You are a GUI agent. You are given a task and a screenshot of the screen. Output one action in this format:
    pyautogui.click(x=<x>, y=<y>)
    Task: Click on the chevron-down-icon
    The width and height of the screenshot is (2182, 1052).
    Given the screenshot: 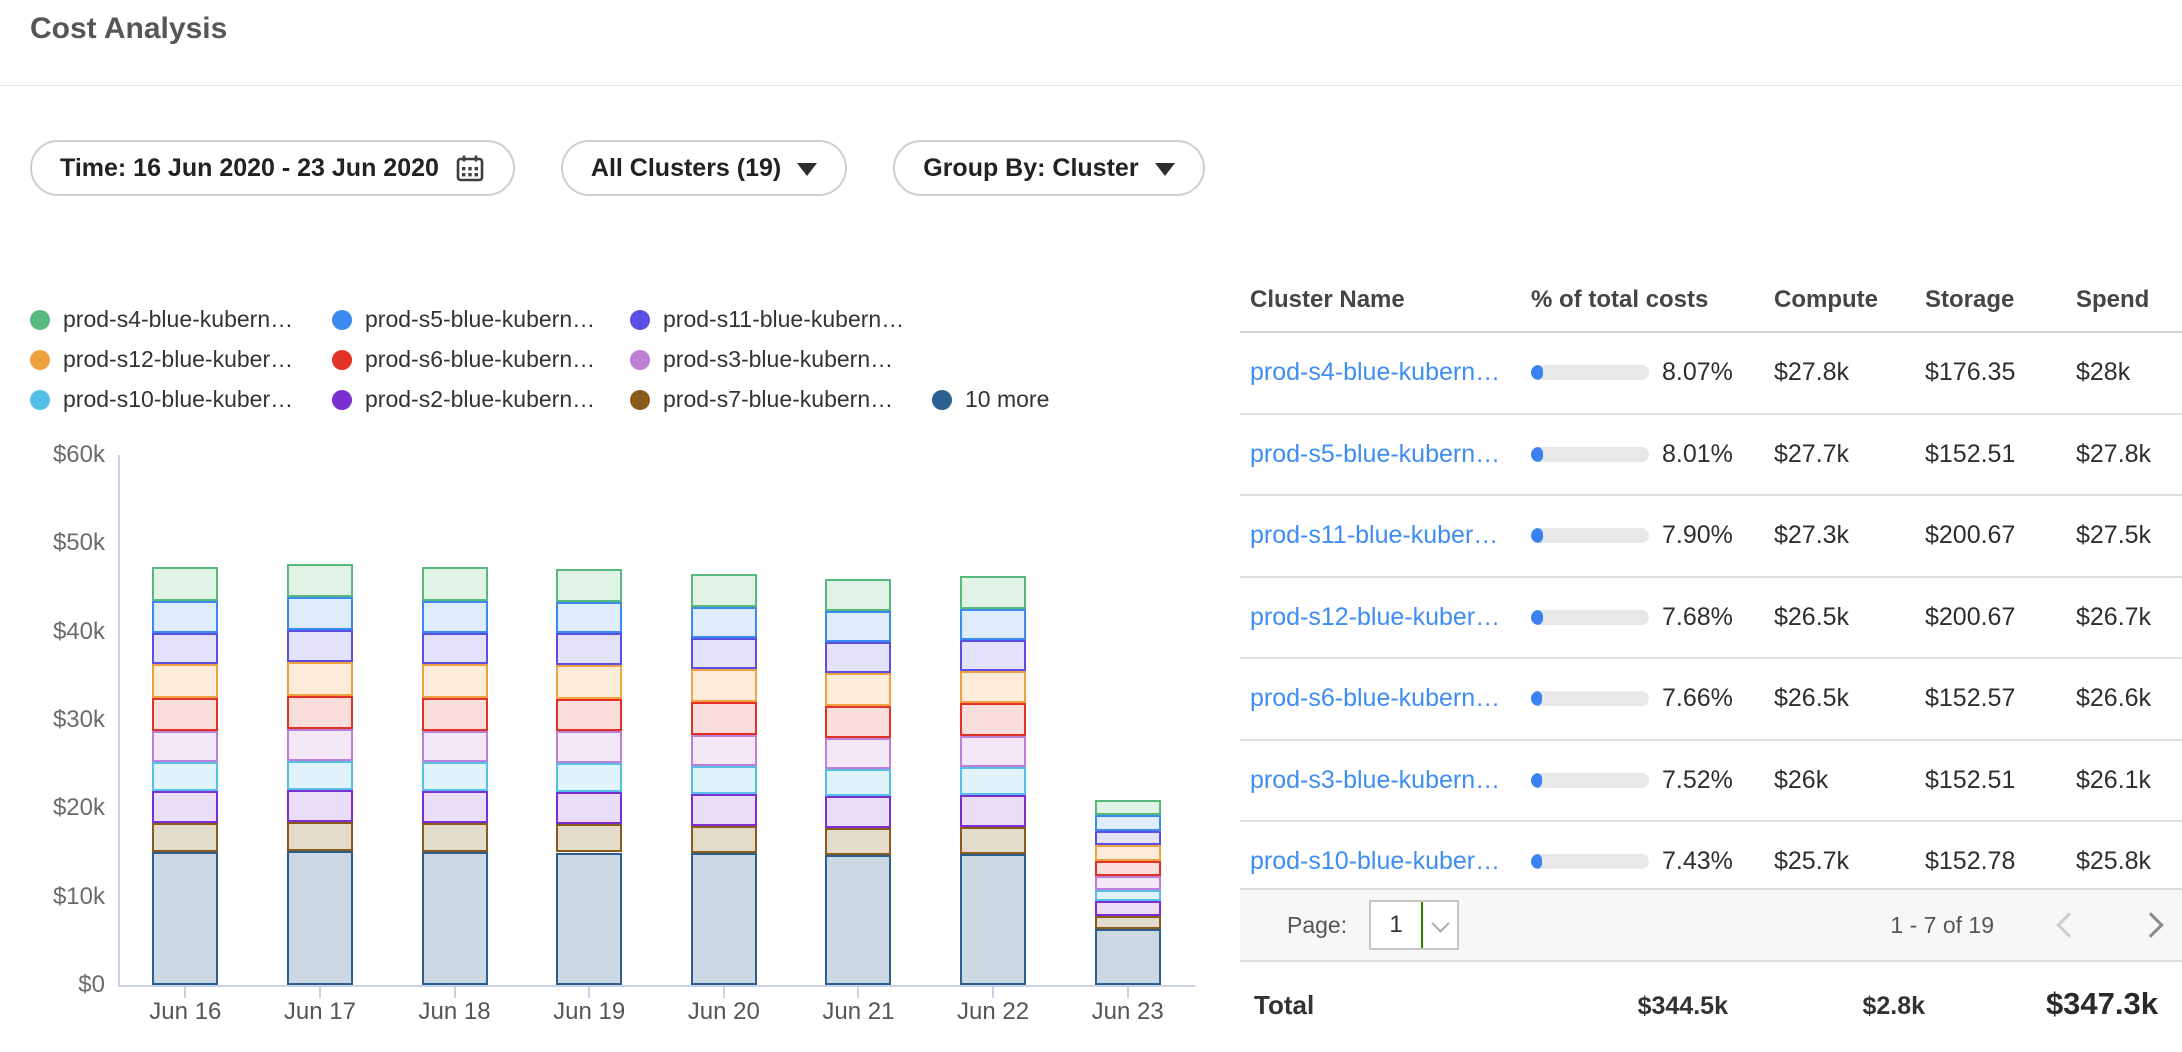 What is the action you would take?
    pyautogui.click(x=1440, y=923)
    